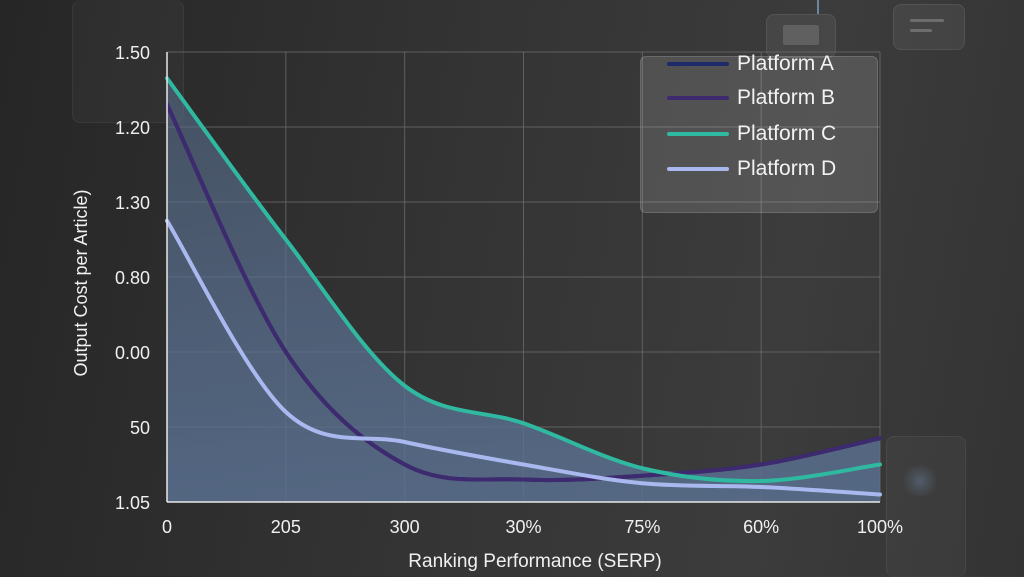  What do you see at coordinates (132, 128) in the screenshot?
I see `y-tick-label: 1.20` at bounding box center [132, 128].